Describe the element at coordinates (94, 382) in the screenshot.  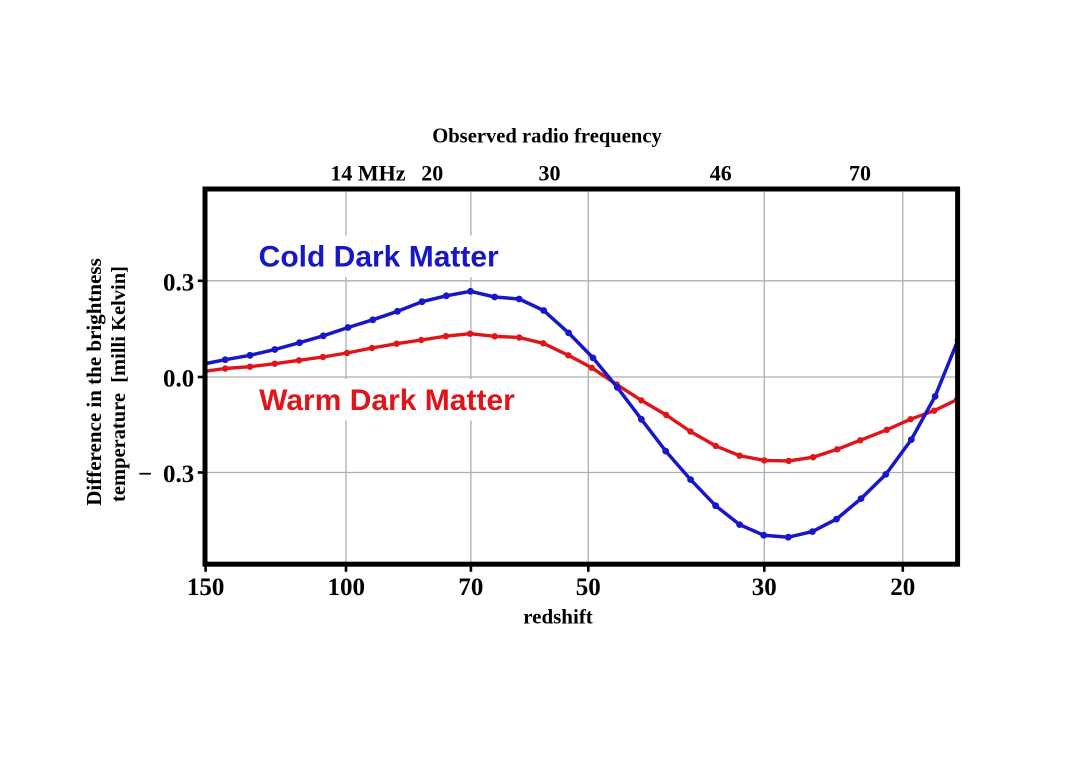
I see `svg-text: Difference in the brightness` at that location.